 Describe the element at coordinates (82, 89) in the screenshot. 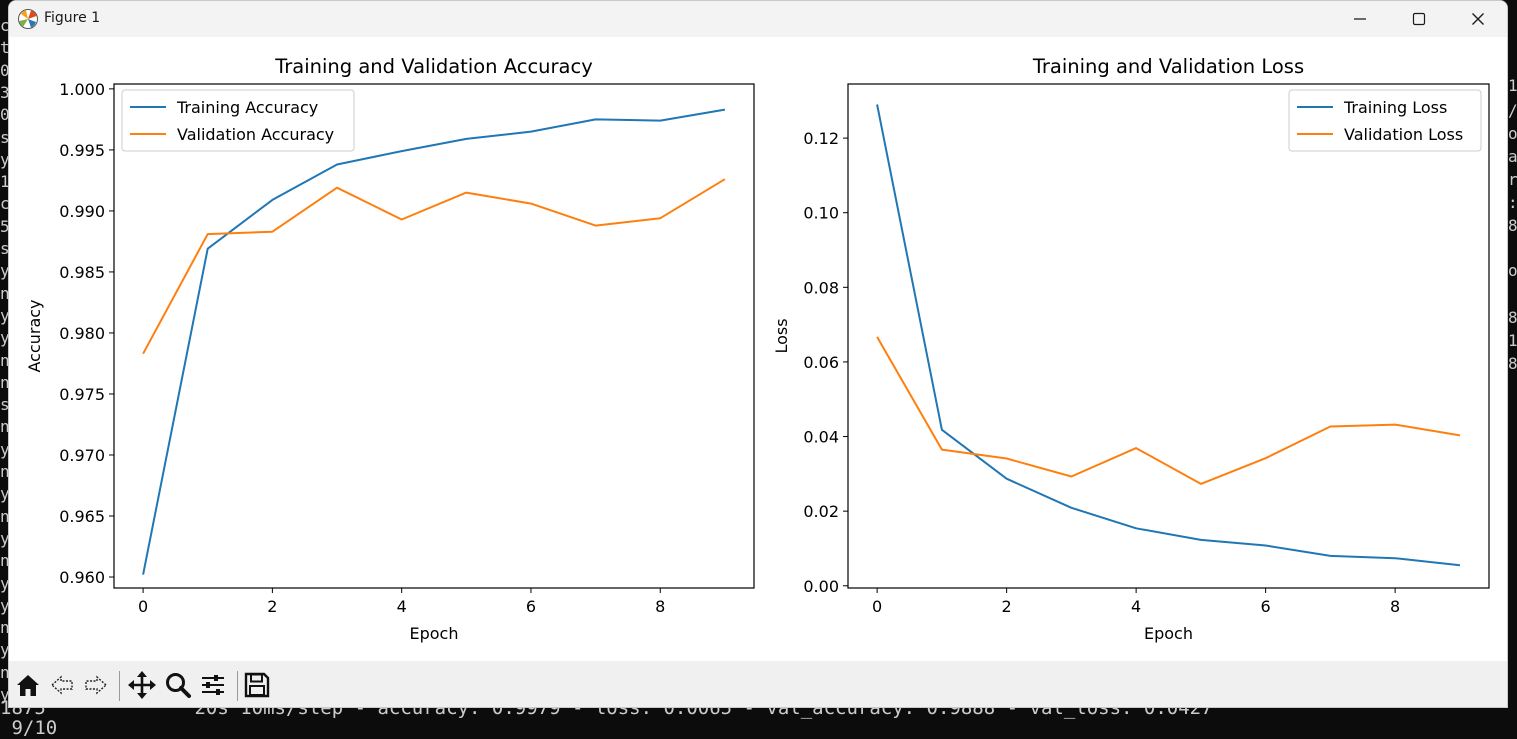

I see `y-tick-label: 1.000` at that location.